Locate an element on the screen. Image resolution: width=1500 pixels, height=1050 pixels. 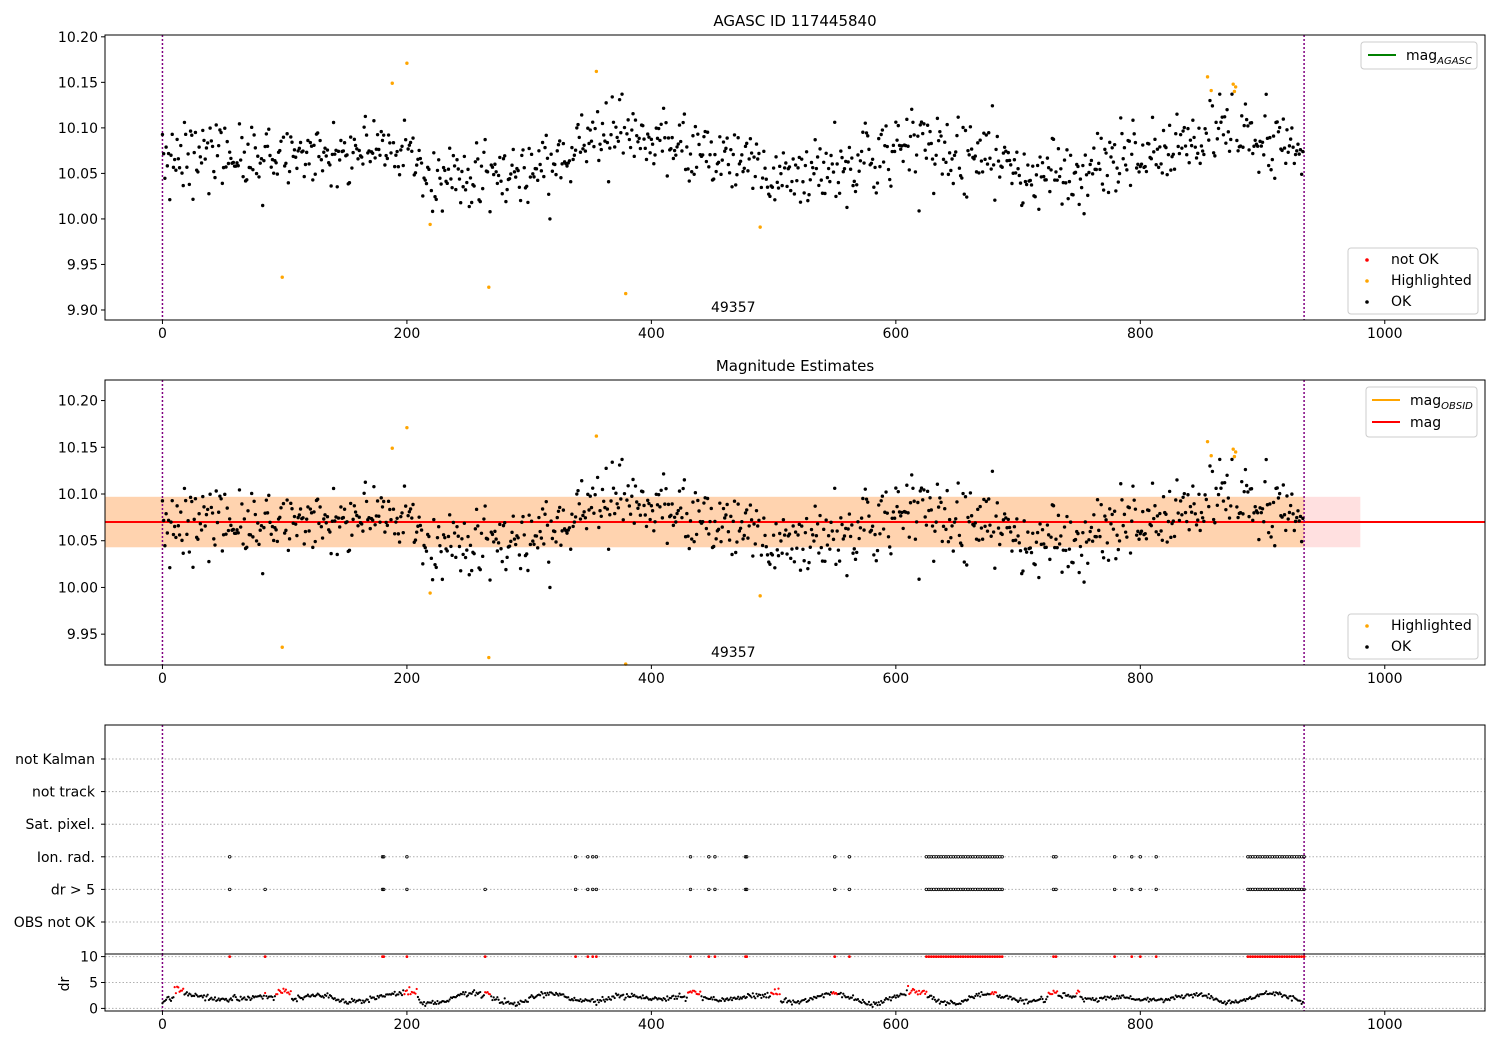
magnitude-legend-points: Highlighted OK is located at coordinates (1413, 636).